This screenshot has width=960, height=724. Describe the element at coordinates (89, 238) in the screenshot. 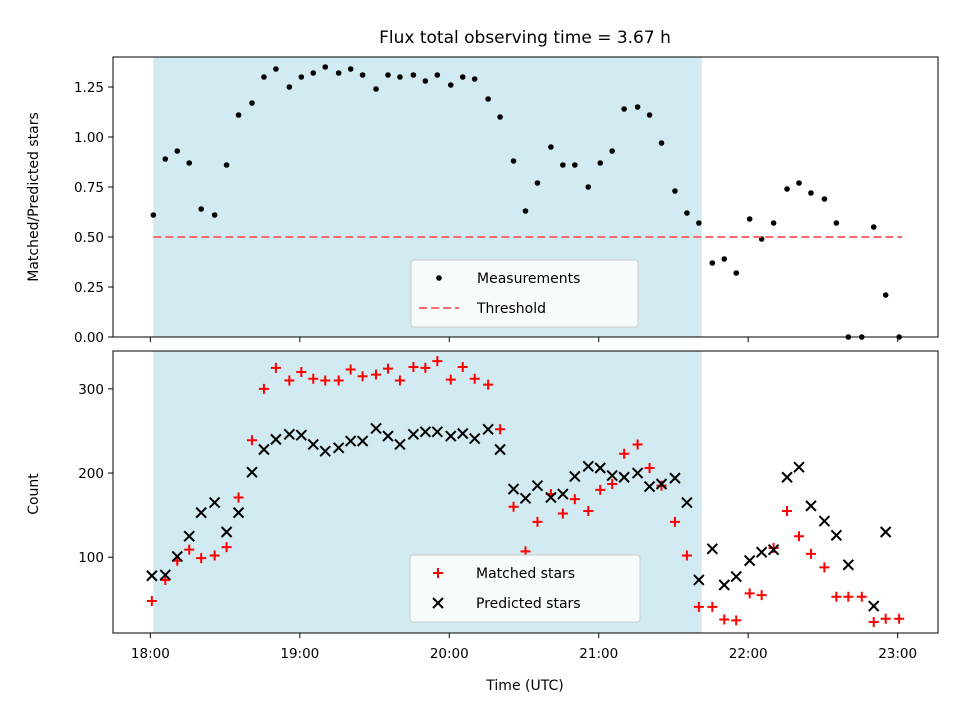

I see `y-tick-label: 0.50` at that location.